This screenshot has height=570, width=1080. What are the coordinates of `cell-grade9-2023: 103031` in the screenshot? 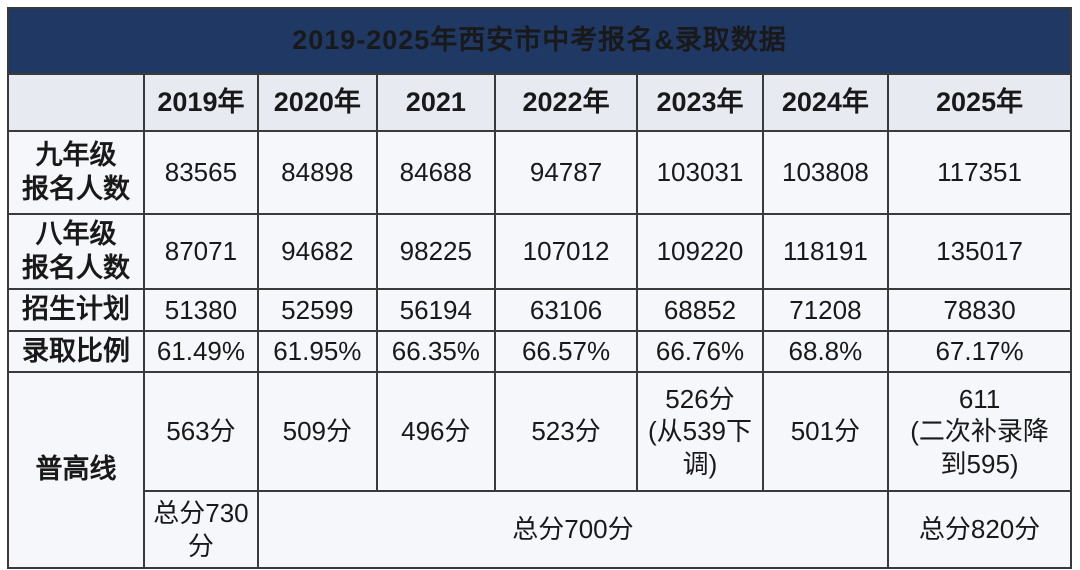 It's located at (700, 172).